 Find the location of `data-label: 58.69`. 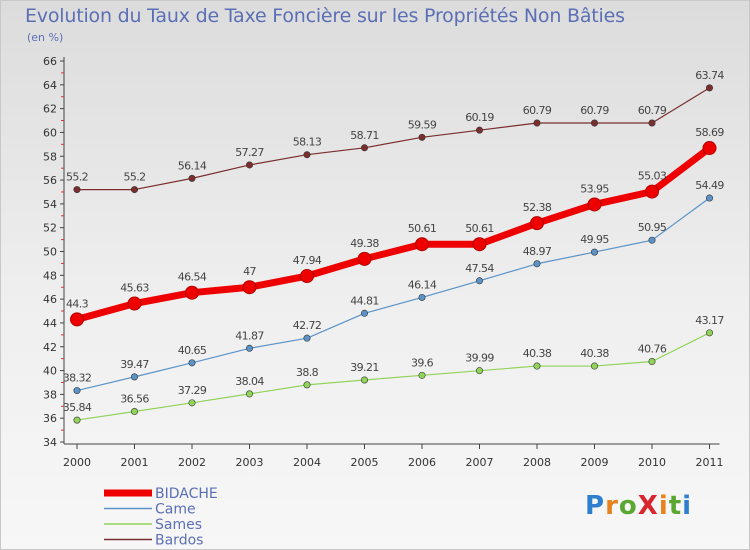

data-label: 58.69 is located at coordinates (709, 132).